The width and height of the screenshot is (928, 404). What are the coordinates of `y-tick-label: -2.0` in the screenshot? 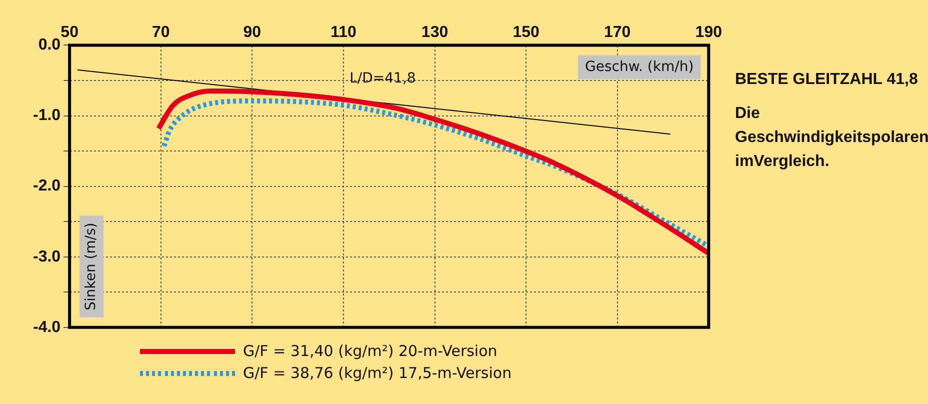 It's located at (46, 186).